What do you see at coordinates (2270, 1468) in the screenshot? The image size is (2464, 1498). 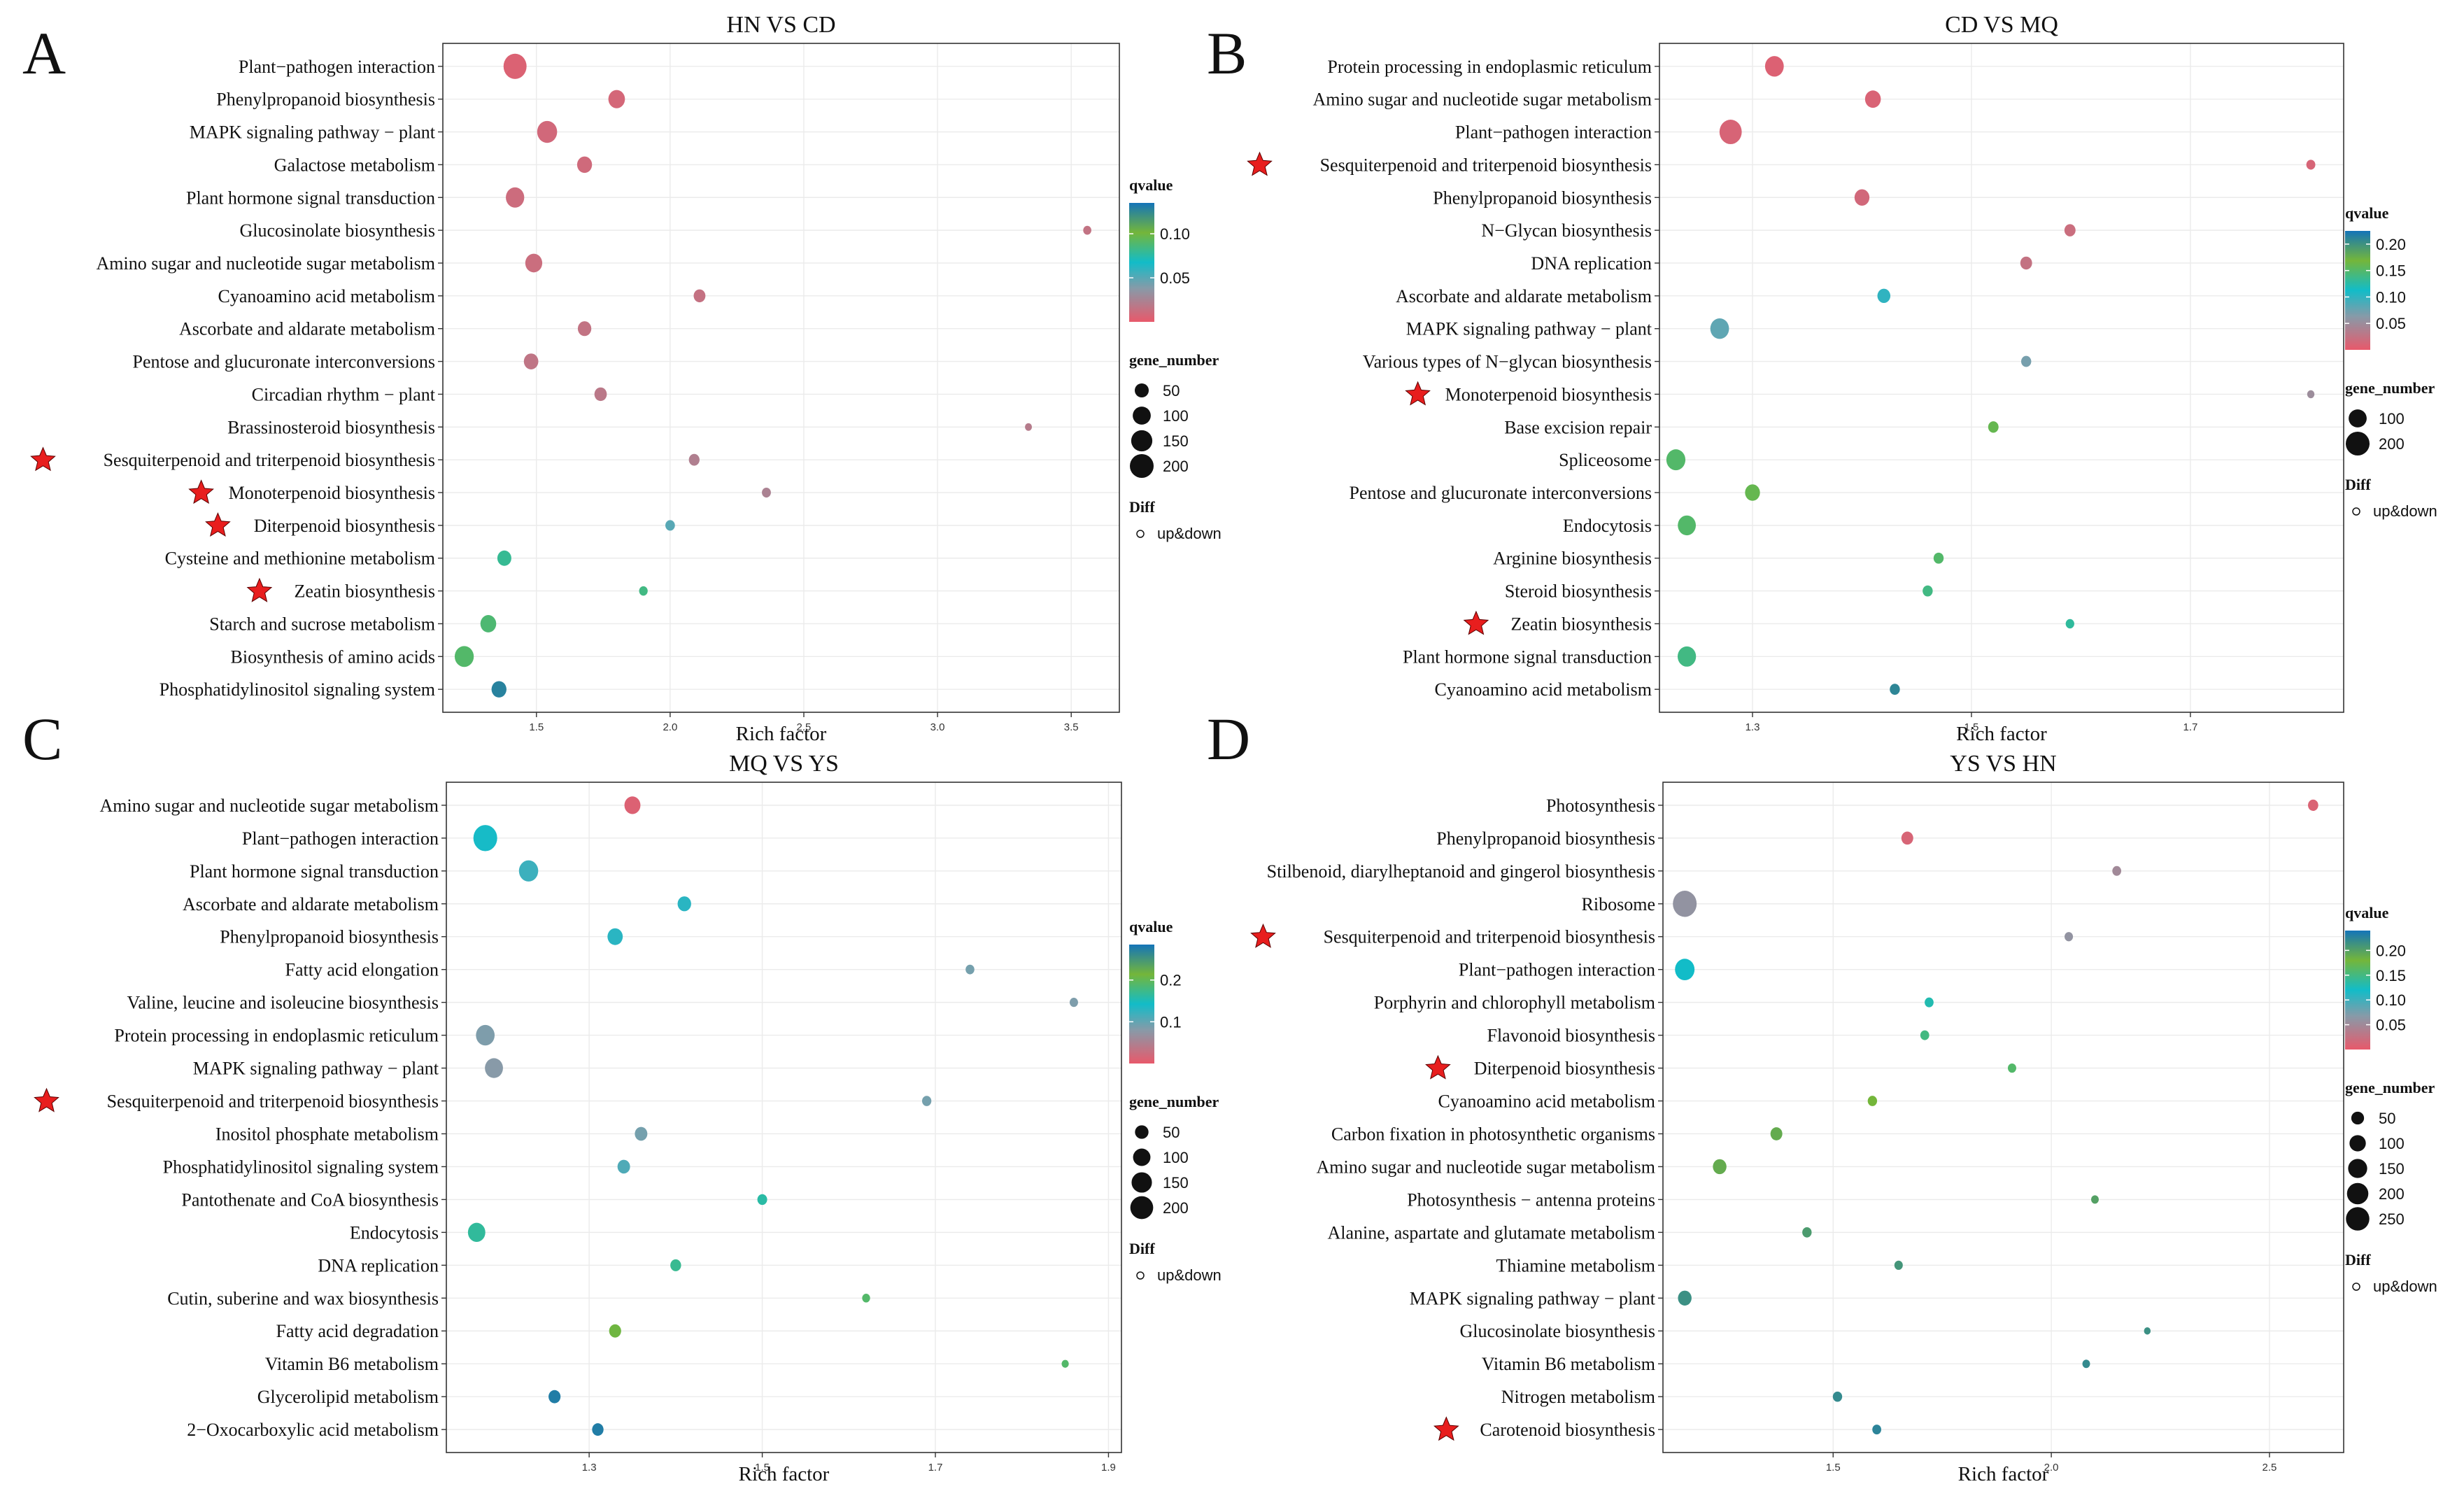 I see `x-tick-label: 2.5` at bounding box center [2270, 1468].